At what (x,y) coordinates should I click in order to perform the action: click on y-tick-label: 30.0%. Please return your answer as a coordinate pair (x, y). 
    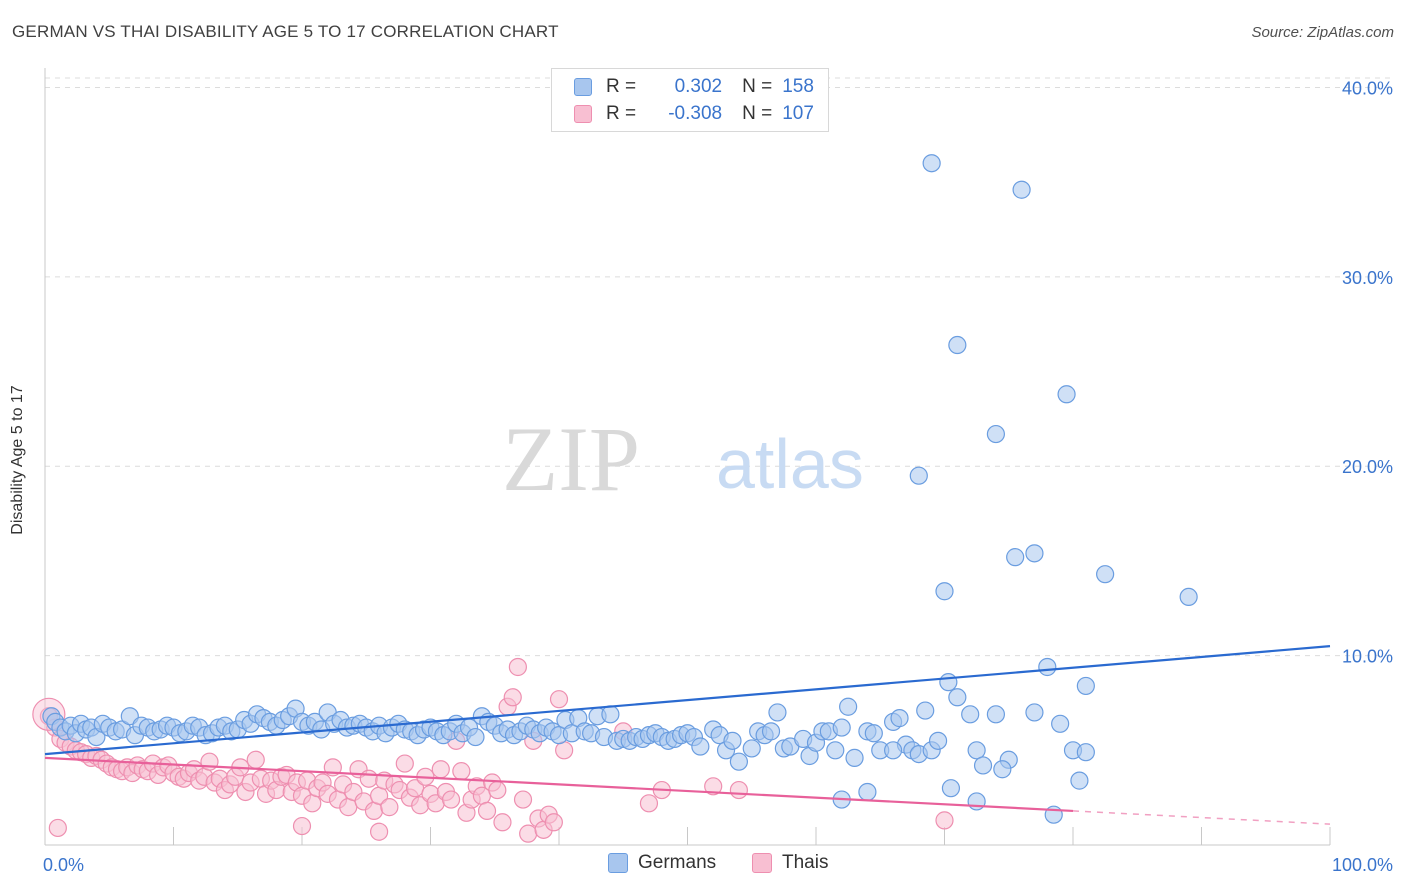
    Looking at the image, I should click on (1367, 278).